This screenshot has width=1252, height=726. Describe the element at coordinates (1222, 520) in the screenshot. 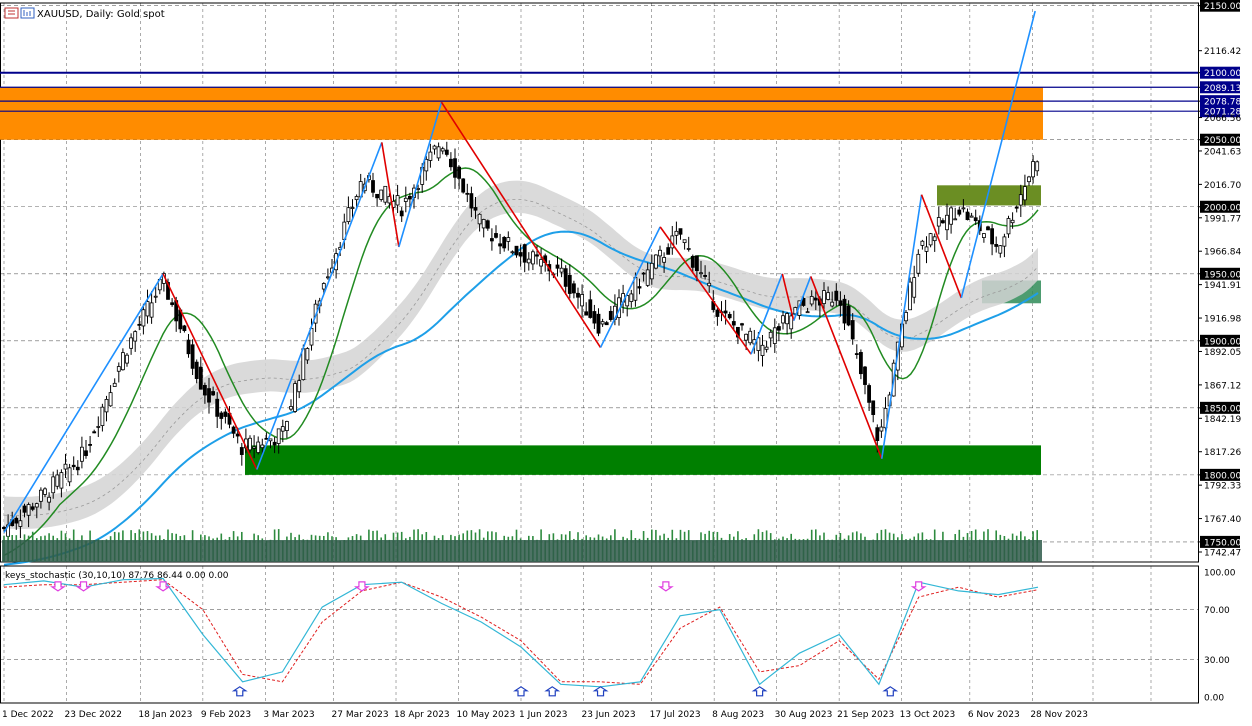

I see `y-tick-label: 1767.40` at that location.